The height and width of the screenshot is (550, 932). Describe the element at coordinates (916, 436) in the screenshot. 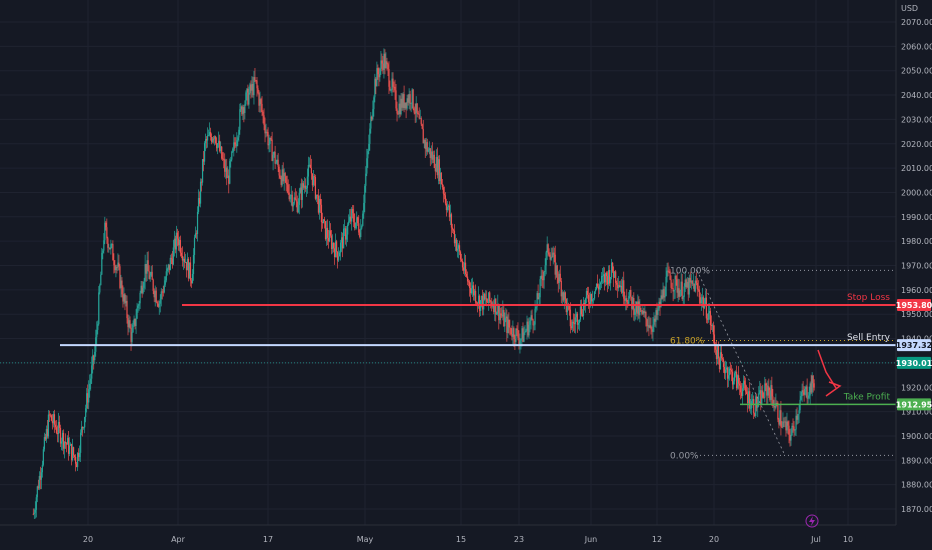

I see `price-tick-label: 1900.00` at that location.